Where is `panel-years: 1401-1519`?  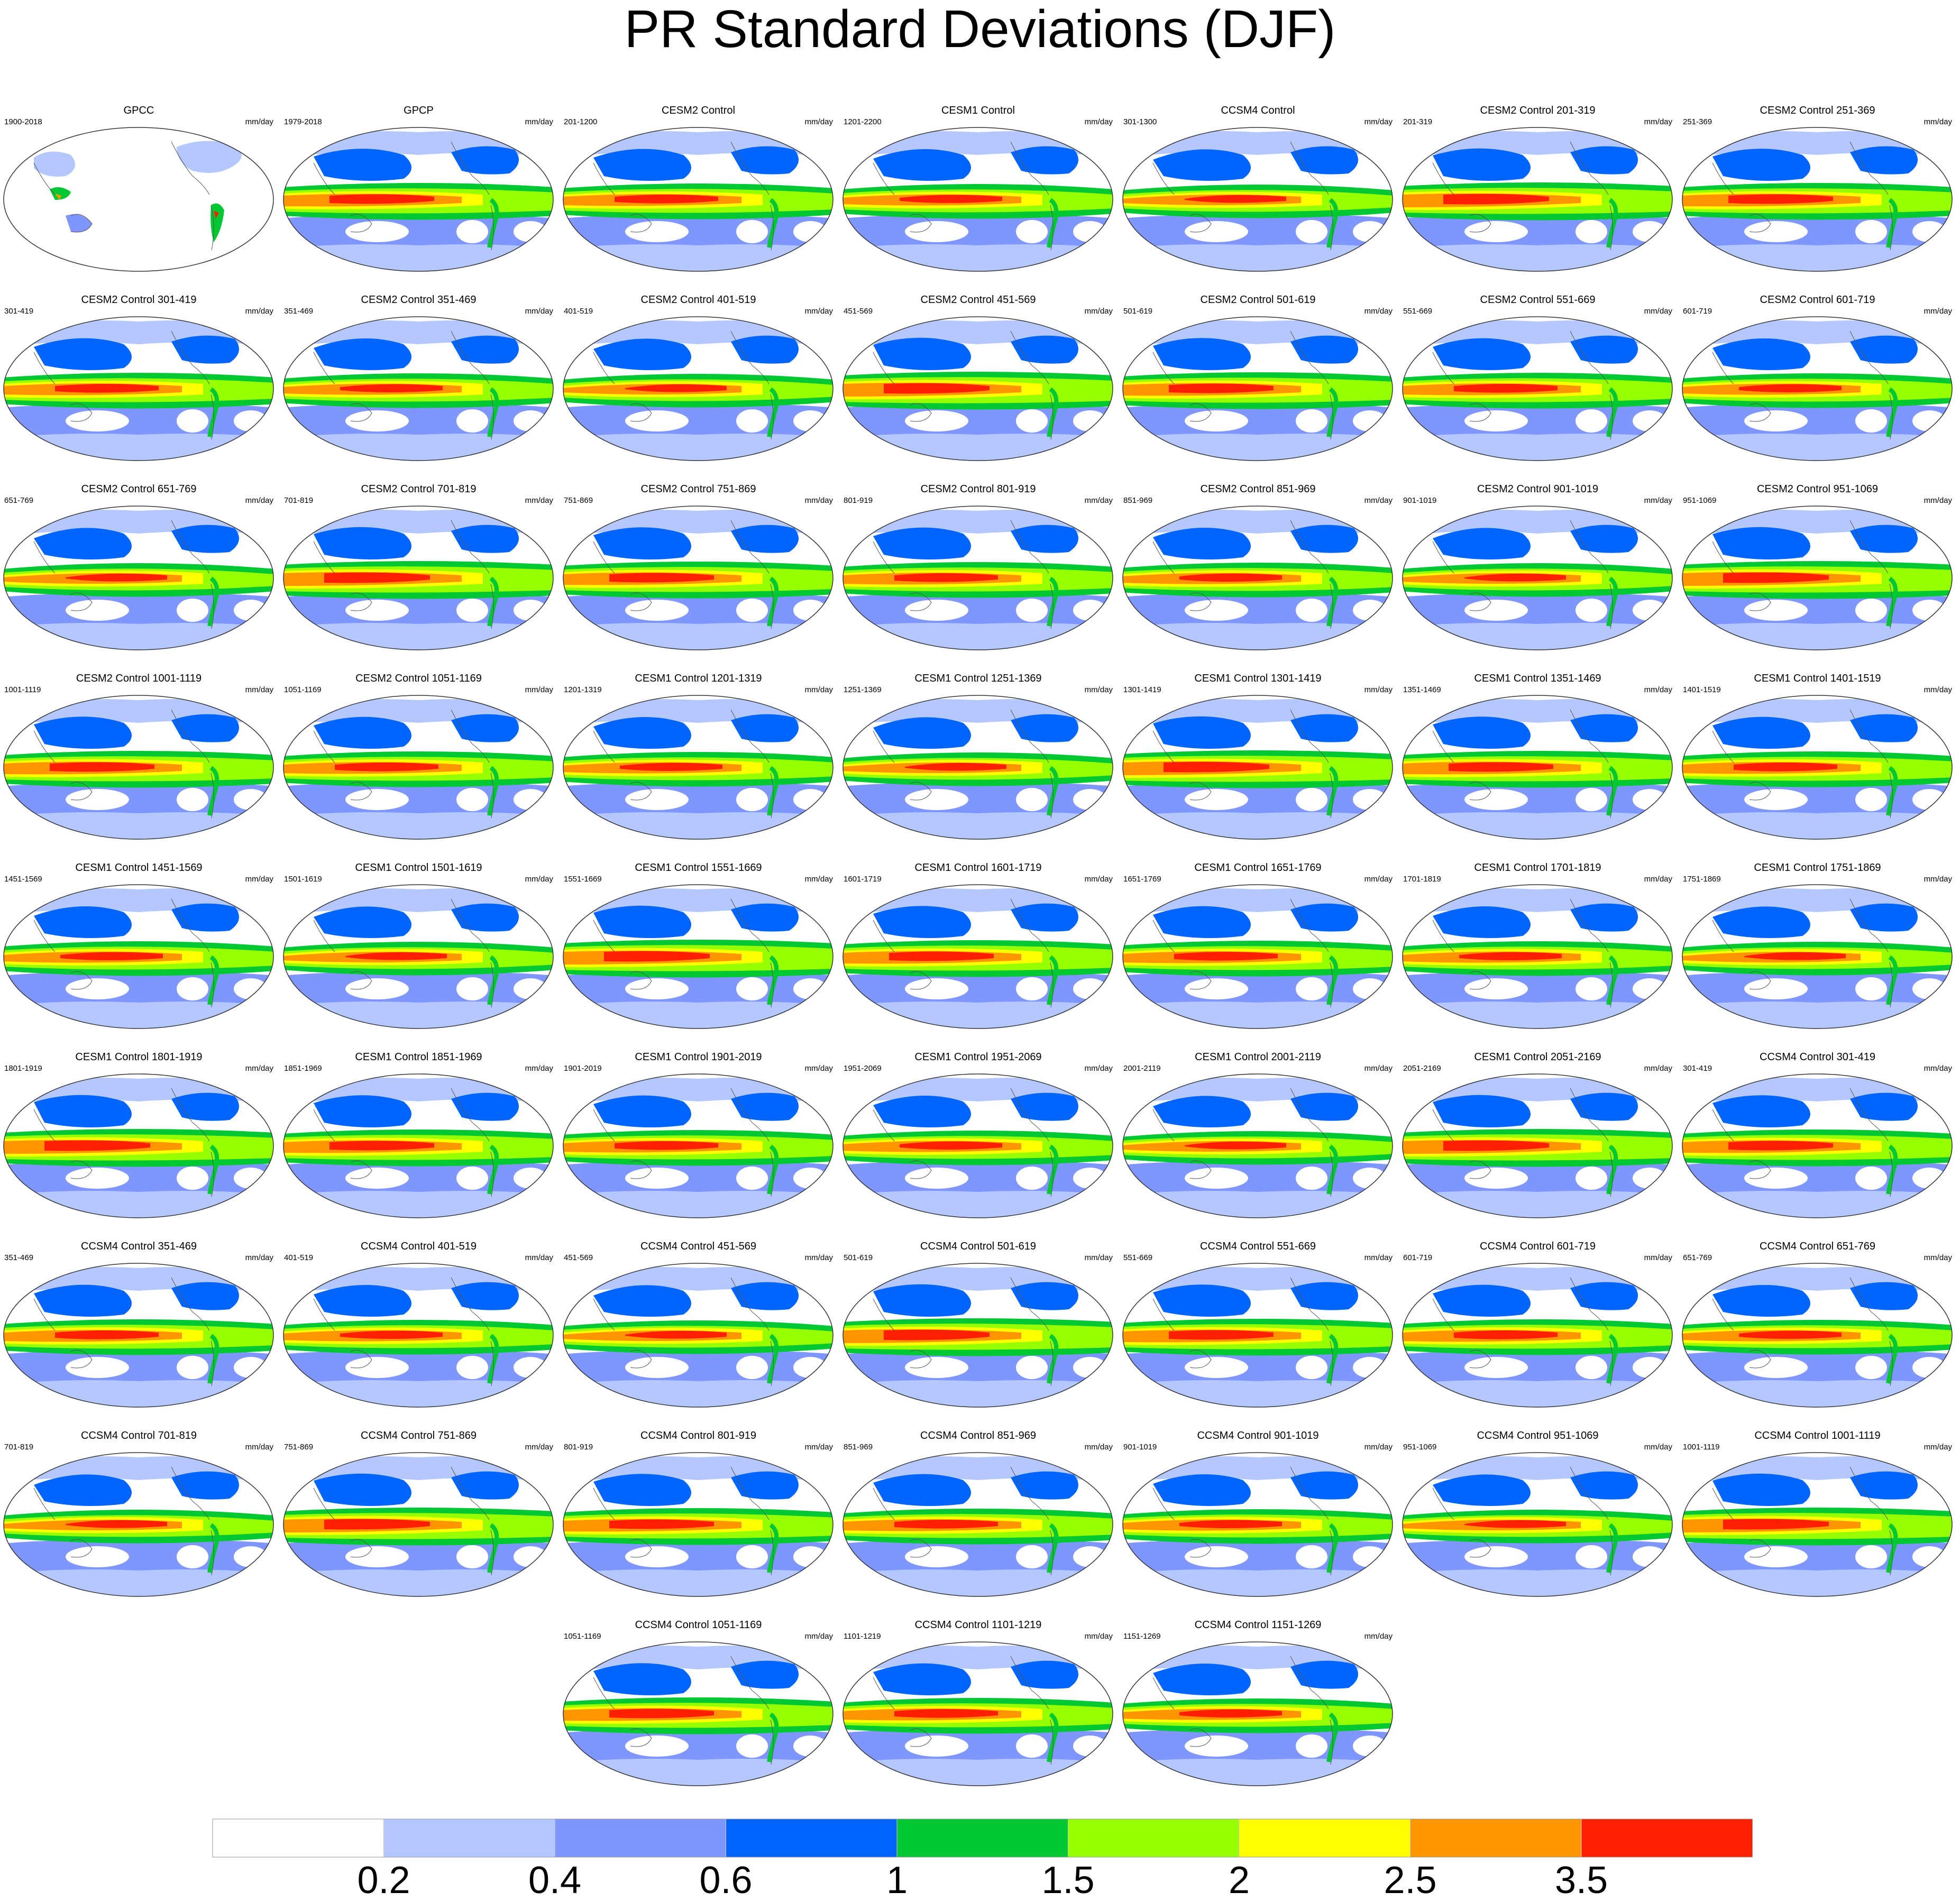
panel-years: 1401-1519 is located at coordinates (1702, 690).